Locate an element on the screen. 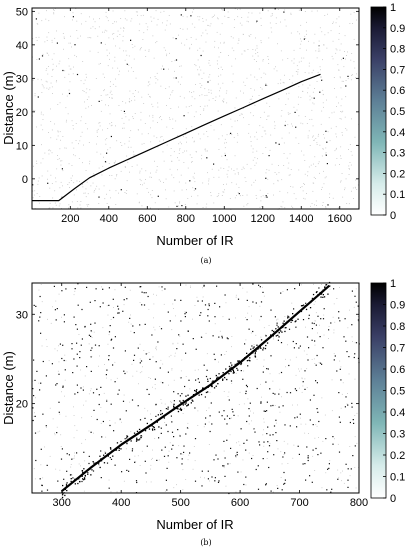  x-tick-label: 400 is located at coordinates (121, 503).